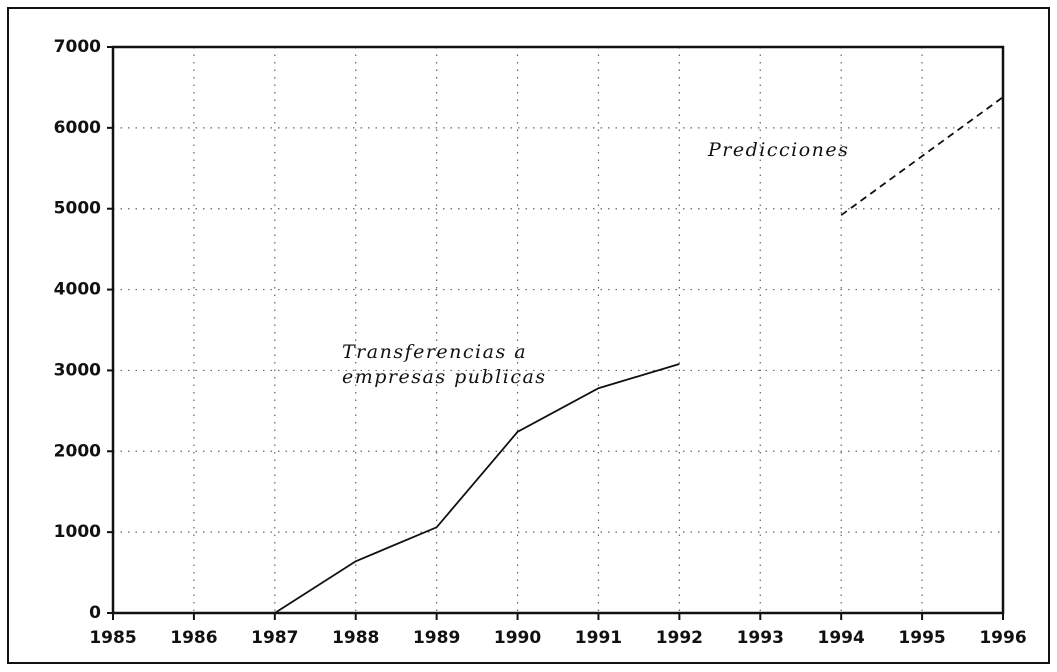  What do you see at coordinates (77, 532) in the screenshot?
I see `y-tick-label: 1000` at bounding box center [77, 532].